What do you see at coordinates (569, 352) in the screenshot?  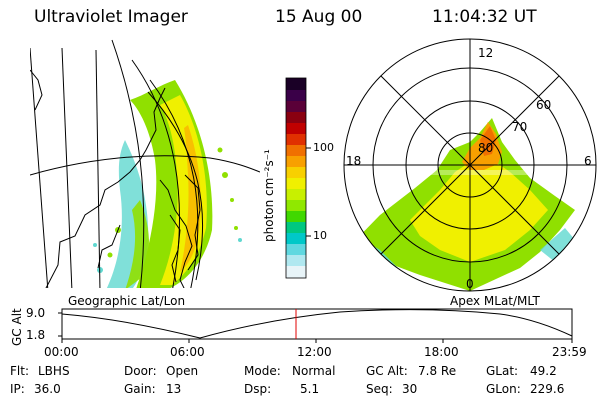 I see `altitude-xtick-2359: 23:59` at bounding box center [569, 352].